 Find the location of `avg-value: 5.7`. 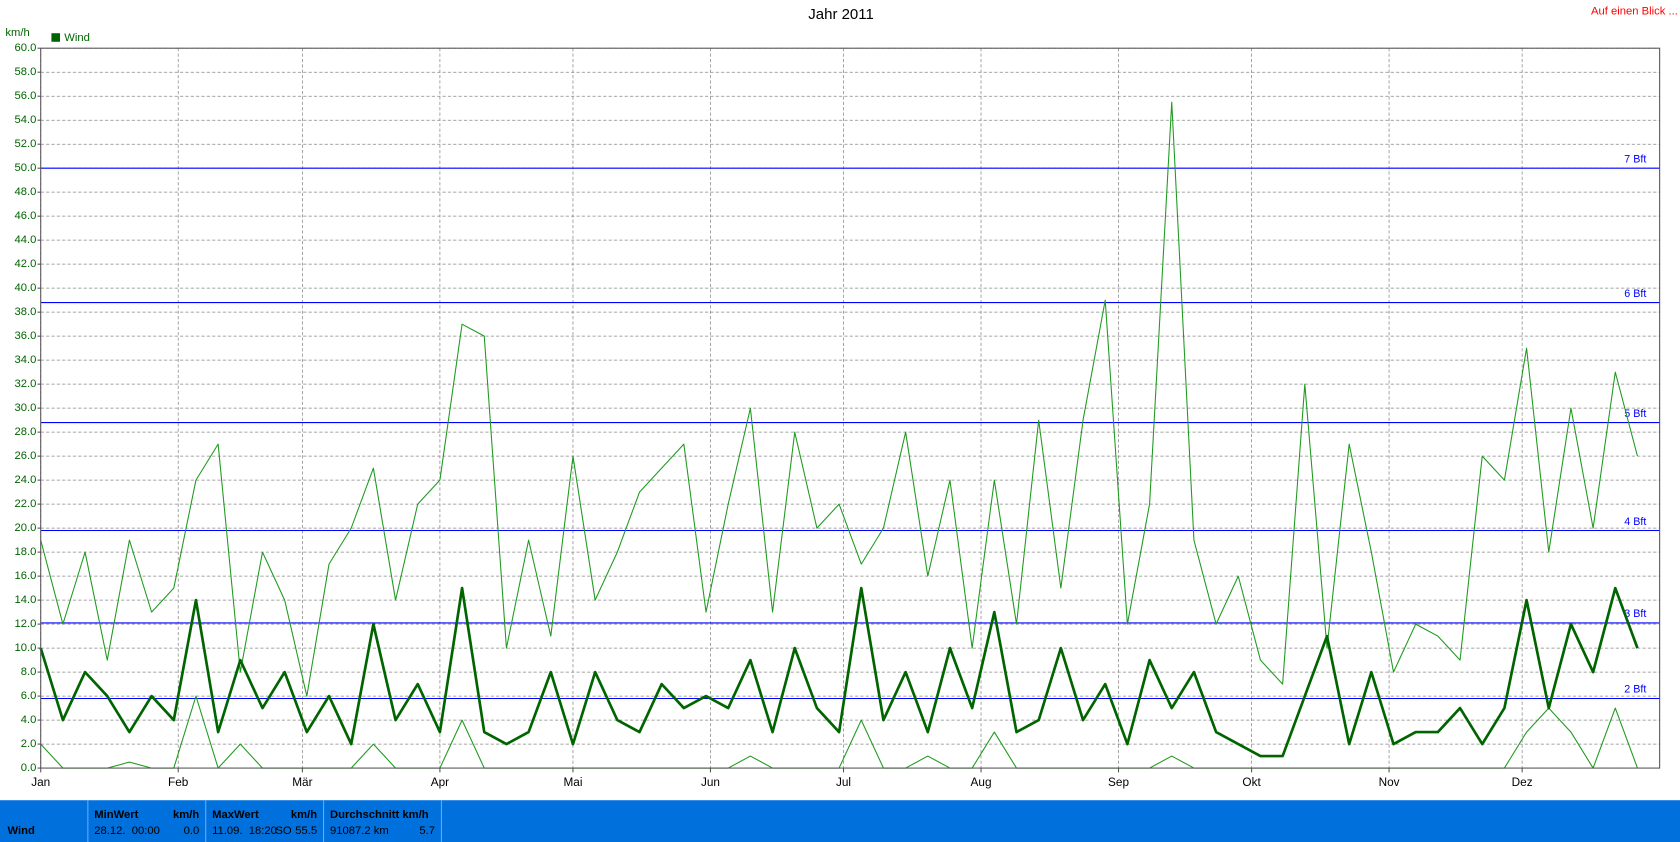

avg-value: 5.7 is located at coordinates (427, 831).